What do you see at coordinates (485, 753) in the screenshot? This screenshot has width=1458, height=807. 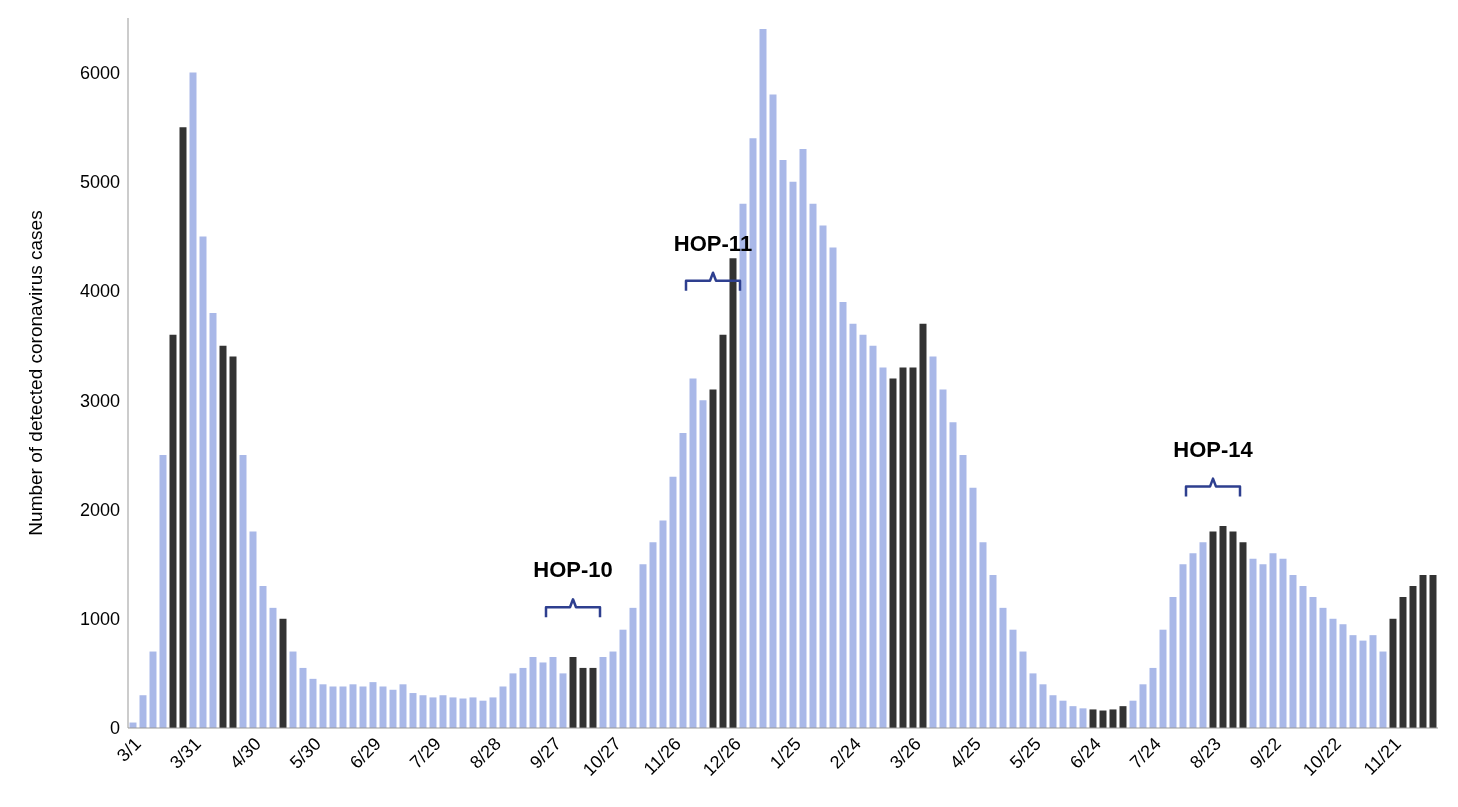 I see `x-tick-label: 8/28` at bounding box center [485, 753].